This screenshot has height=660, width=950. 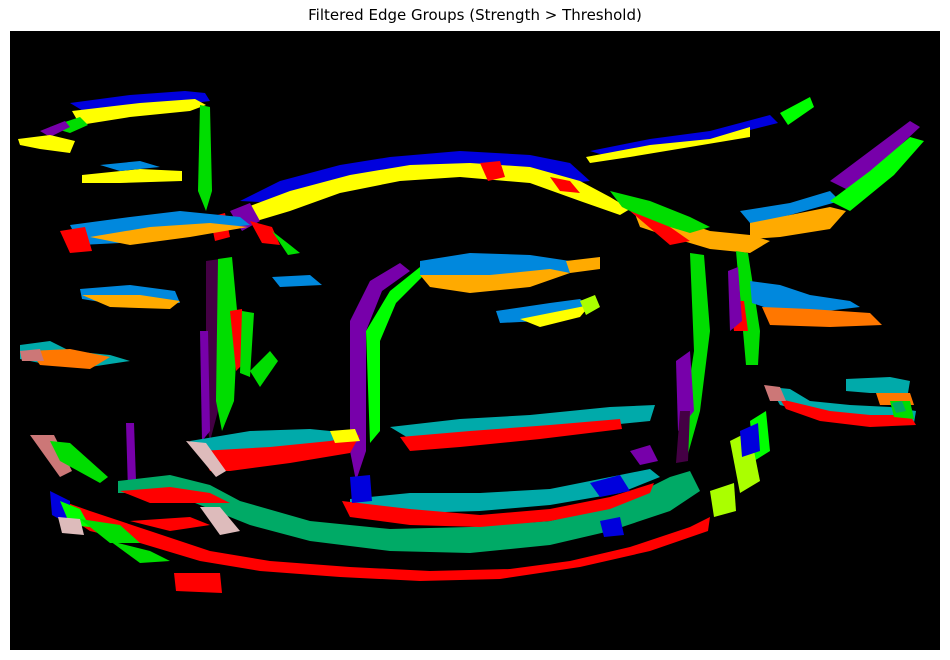 I want to click on edge-group-top-left, so click(x=115, y=151).